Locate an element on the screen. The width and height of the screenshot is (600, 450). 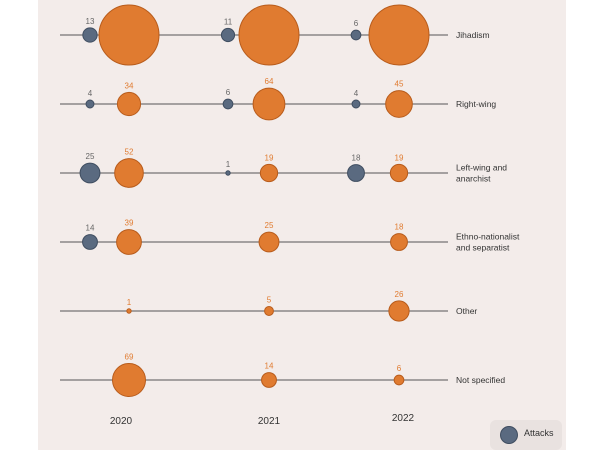
legend-attacks-label: Attacks is located at coordinates (539, 433).